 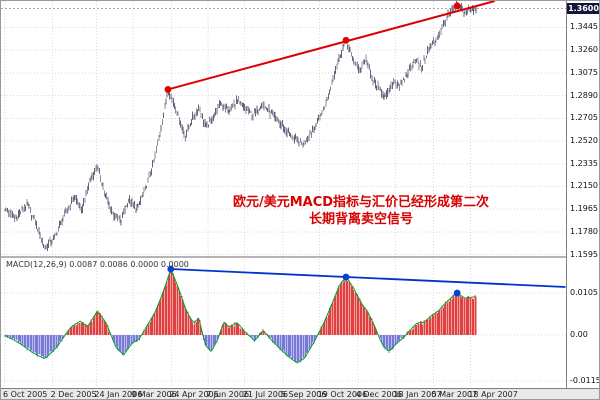 I want to click on macd-axis-label: 0.00, so click(x=579, y=334).